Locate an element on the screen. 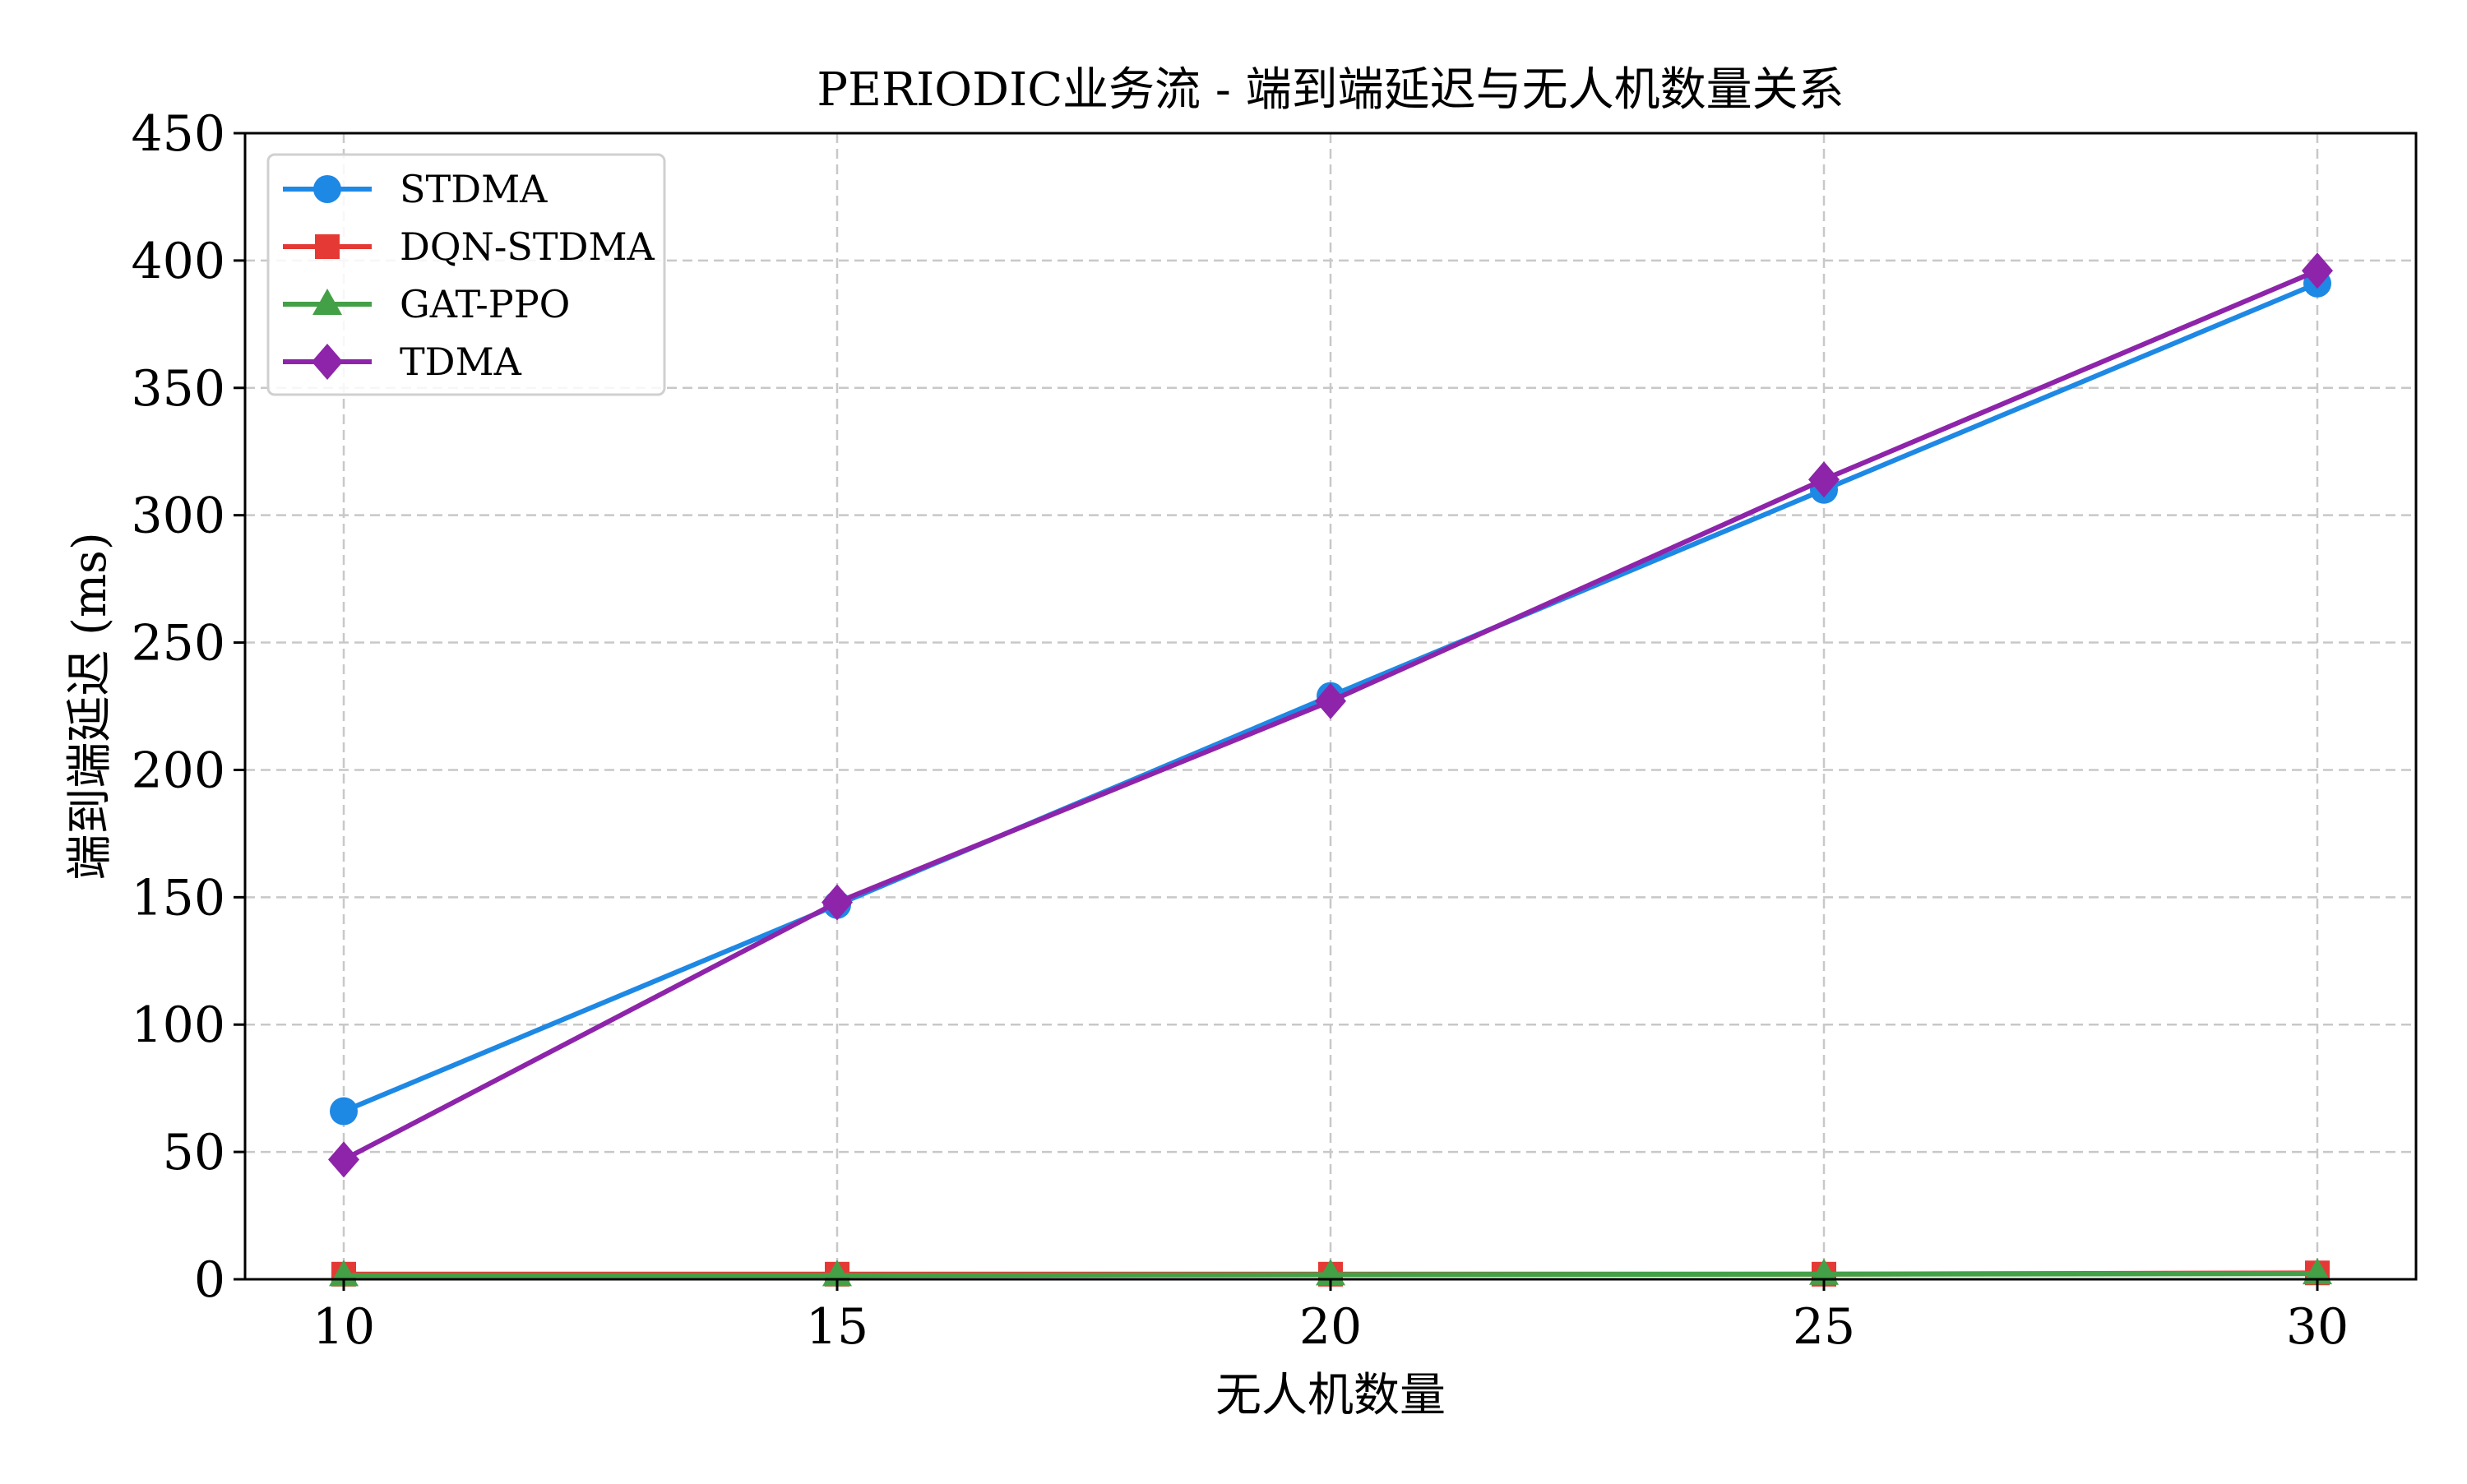 The width and height of the screenshot is (2467, 1484). y-axis-label: 端到端延迟 (ms) is located at coordinates (90, 706).